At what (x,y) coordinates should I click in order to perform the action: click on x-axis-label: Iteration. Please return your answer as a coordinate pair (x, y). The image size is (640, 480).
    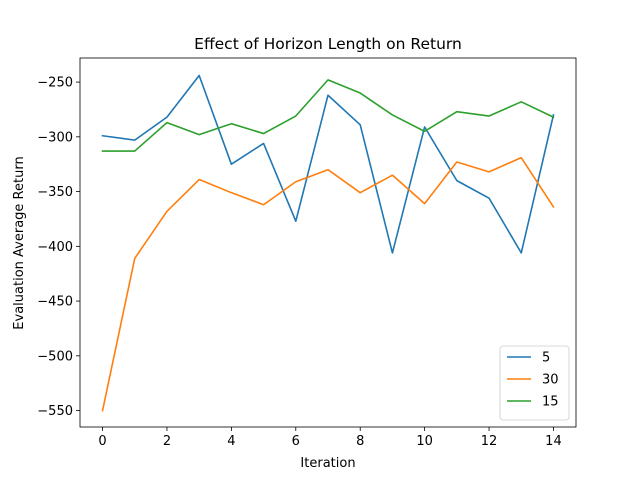
    Looking at the image, I should click on (327, 463).